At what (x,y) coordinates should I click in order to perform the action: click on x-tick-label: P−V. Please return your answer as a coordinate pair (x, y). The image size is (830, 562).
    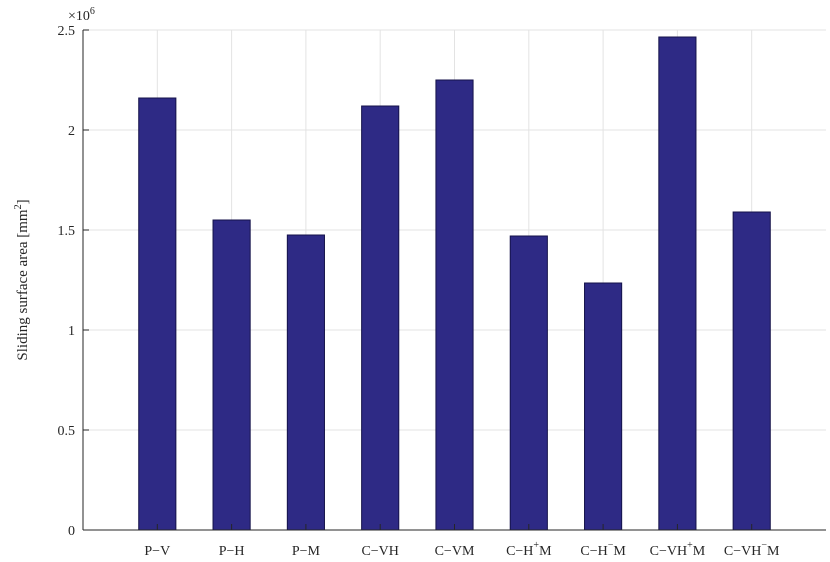
    Looking at the image, I should click on (157, 551).